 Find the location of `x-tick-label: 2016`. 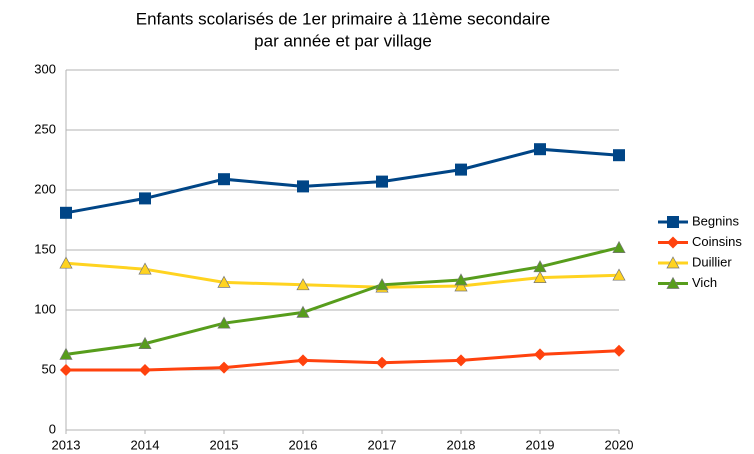

x-tick-label: 2016 is located at coordinates (303, 444).